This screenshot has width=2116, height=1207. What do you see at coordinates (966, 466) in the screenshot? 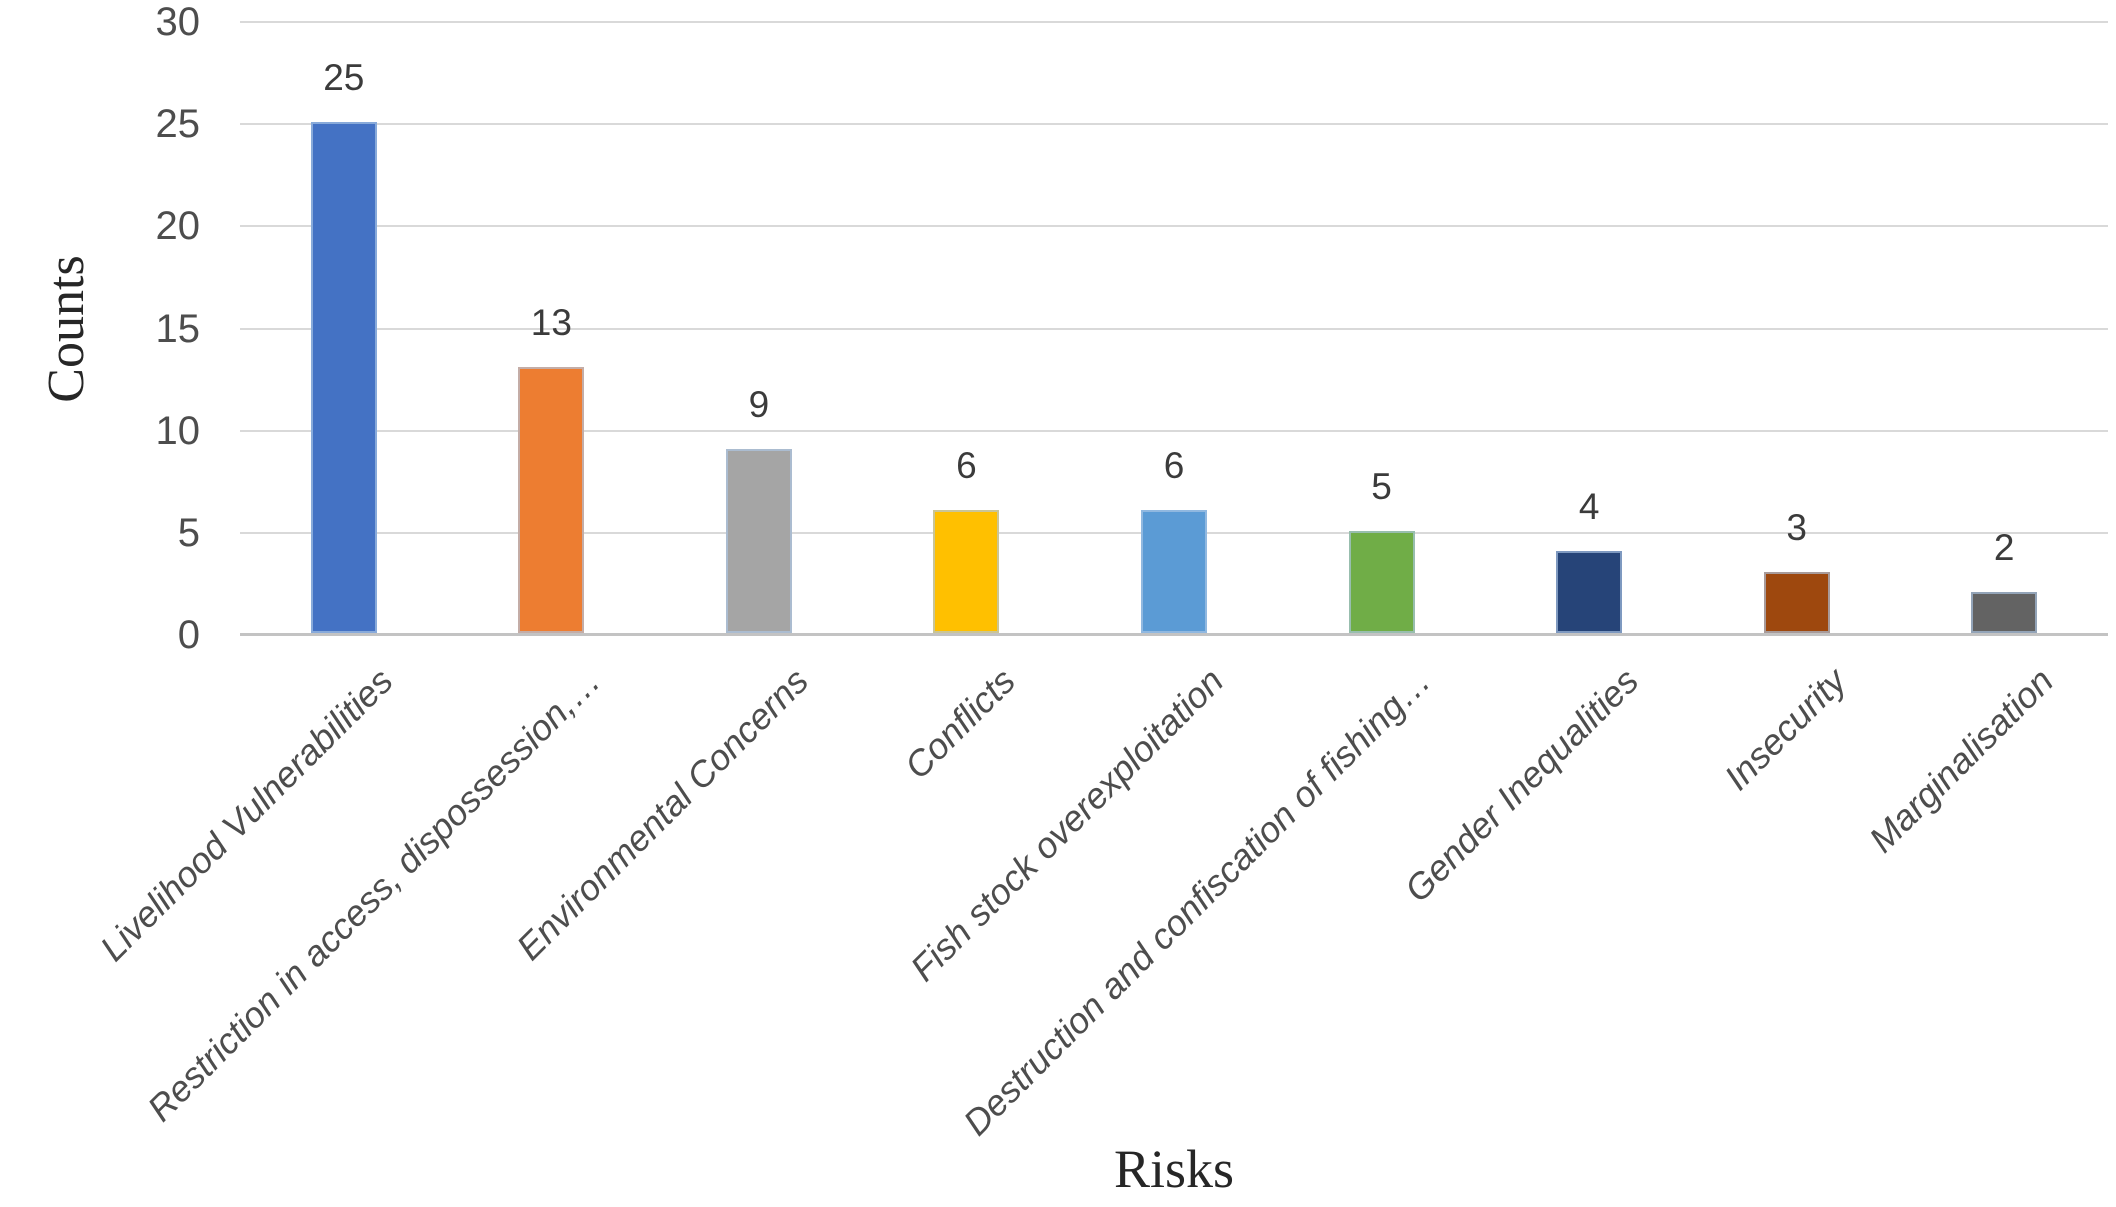
I see `bar-value-label-4: 6` at bounding box center [966, 466].